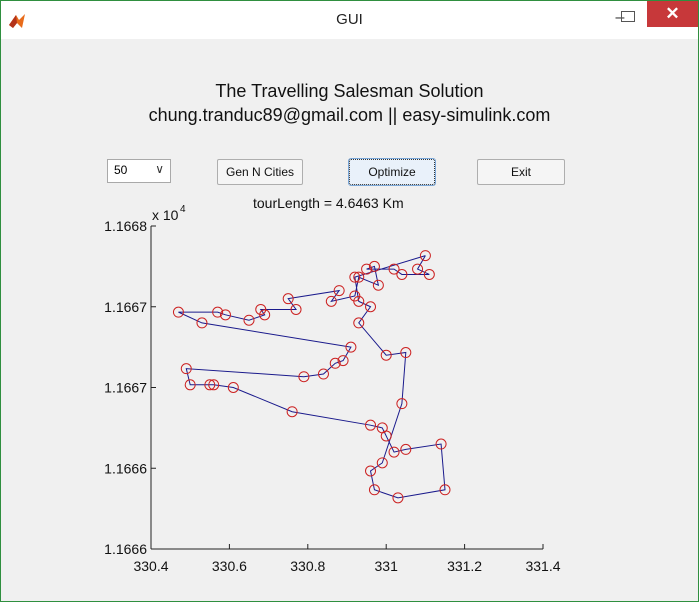 This screenshot has width=699, height=602. Describe the element at coordinates (165, 215) in the screenshot. I see `y-exponent-label: x 10` at that location.